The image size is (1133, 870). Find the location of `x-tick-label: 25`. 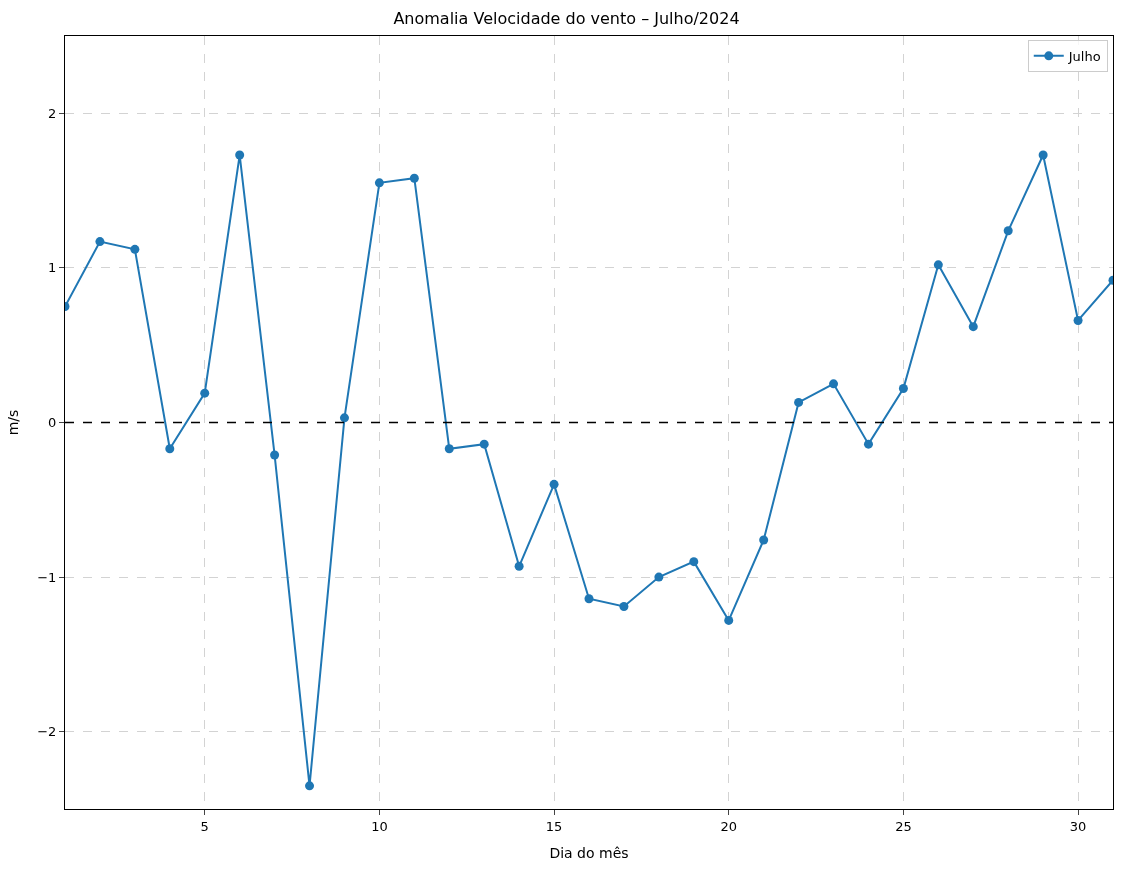

x-tick-label: 25 is located at coordinates (903, 826).